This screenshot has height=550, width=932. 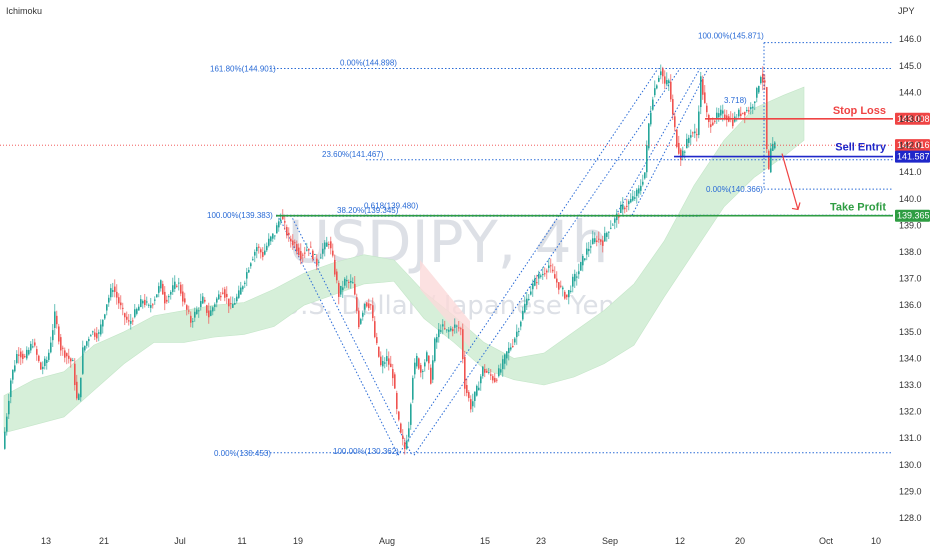 I want to click on stop-loss-text: Stop Loss, so click(x=859, y=111).